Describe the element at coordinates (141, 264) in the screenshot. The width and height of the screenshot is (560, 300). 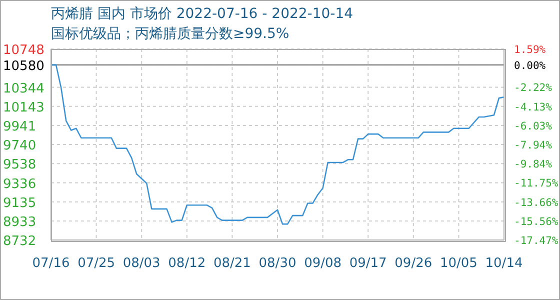
I see `x-tick-label: 08/03` at that location.